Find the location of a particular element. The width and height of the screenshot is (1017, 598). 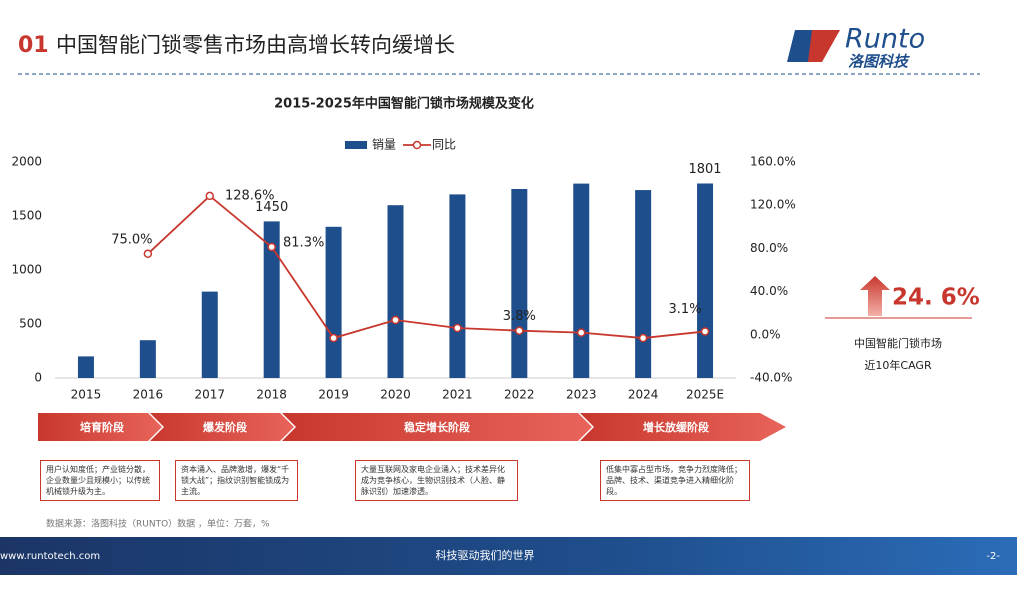

y-tick-label: 1500 is located at coordinates (26, 216).